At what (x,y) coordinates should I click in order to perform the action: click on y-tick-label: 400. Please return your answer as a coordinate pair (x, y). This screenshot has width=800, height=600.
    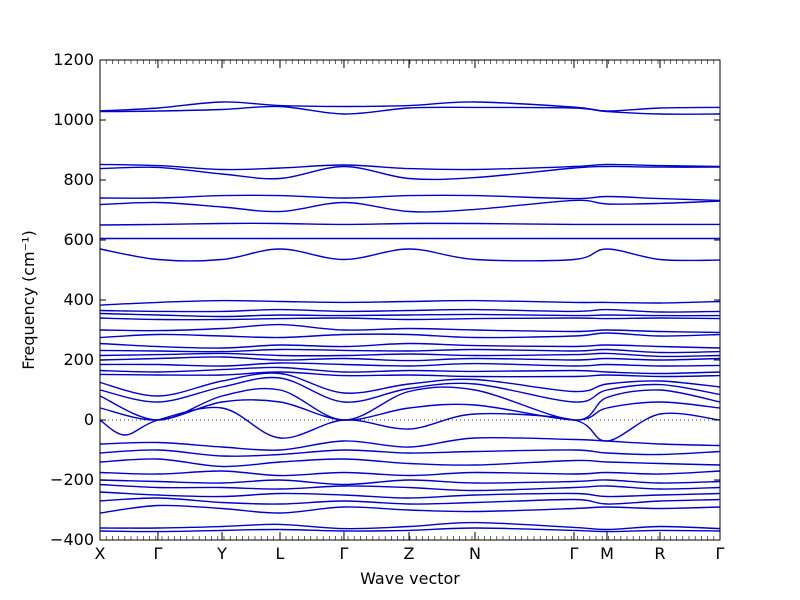
    Looking at the image, I should click on (78, 299).